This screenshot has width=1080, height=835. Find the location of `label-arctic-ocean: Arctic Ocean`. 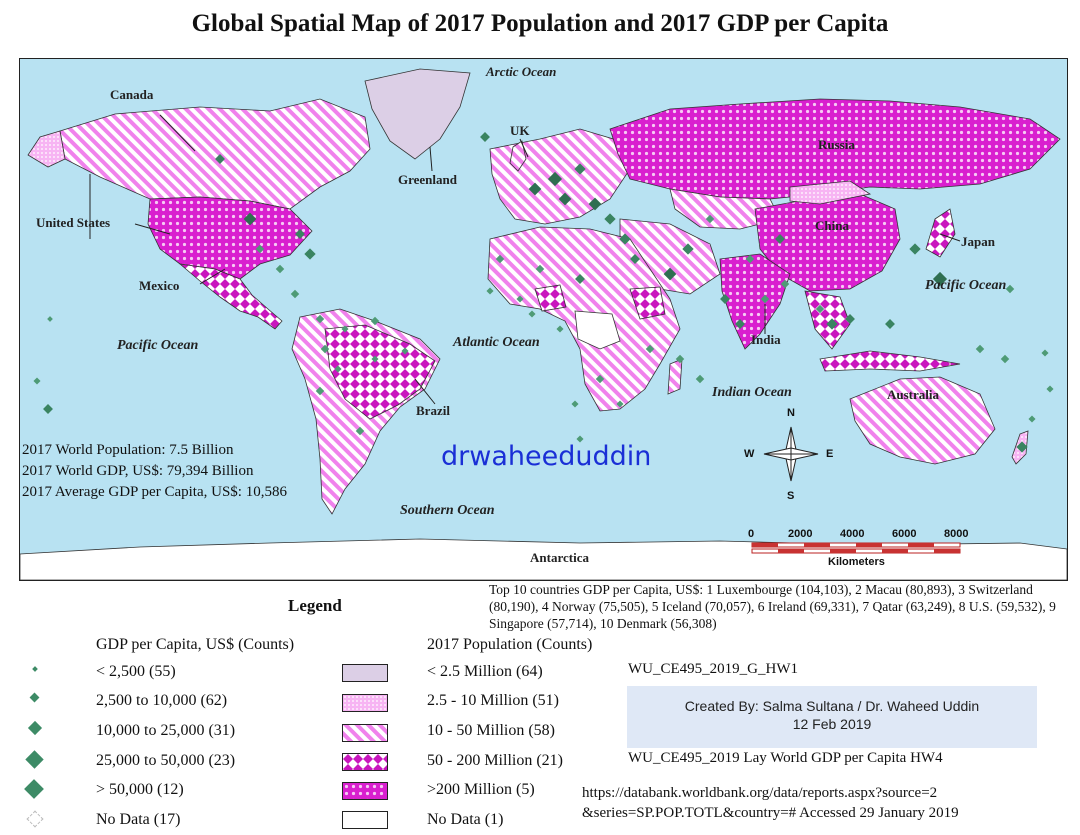

label-arctic-ocean: Arctic Ocean is located at coordinates (521, 71).